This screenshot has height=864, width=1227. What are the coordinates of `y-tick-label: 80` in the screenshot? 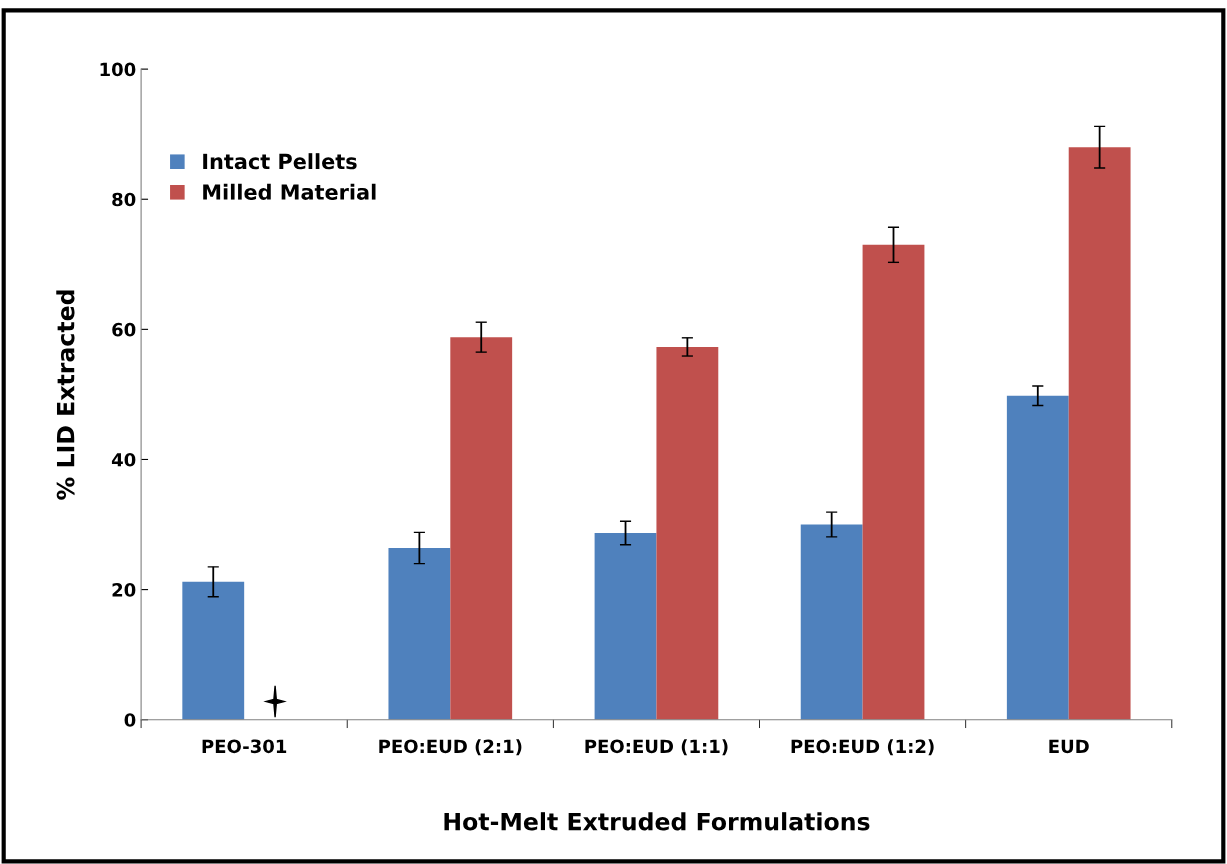 It's located at (124, 199).